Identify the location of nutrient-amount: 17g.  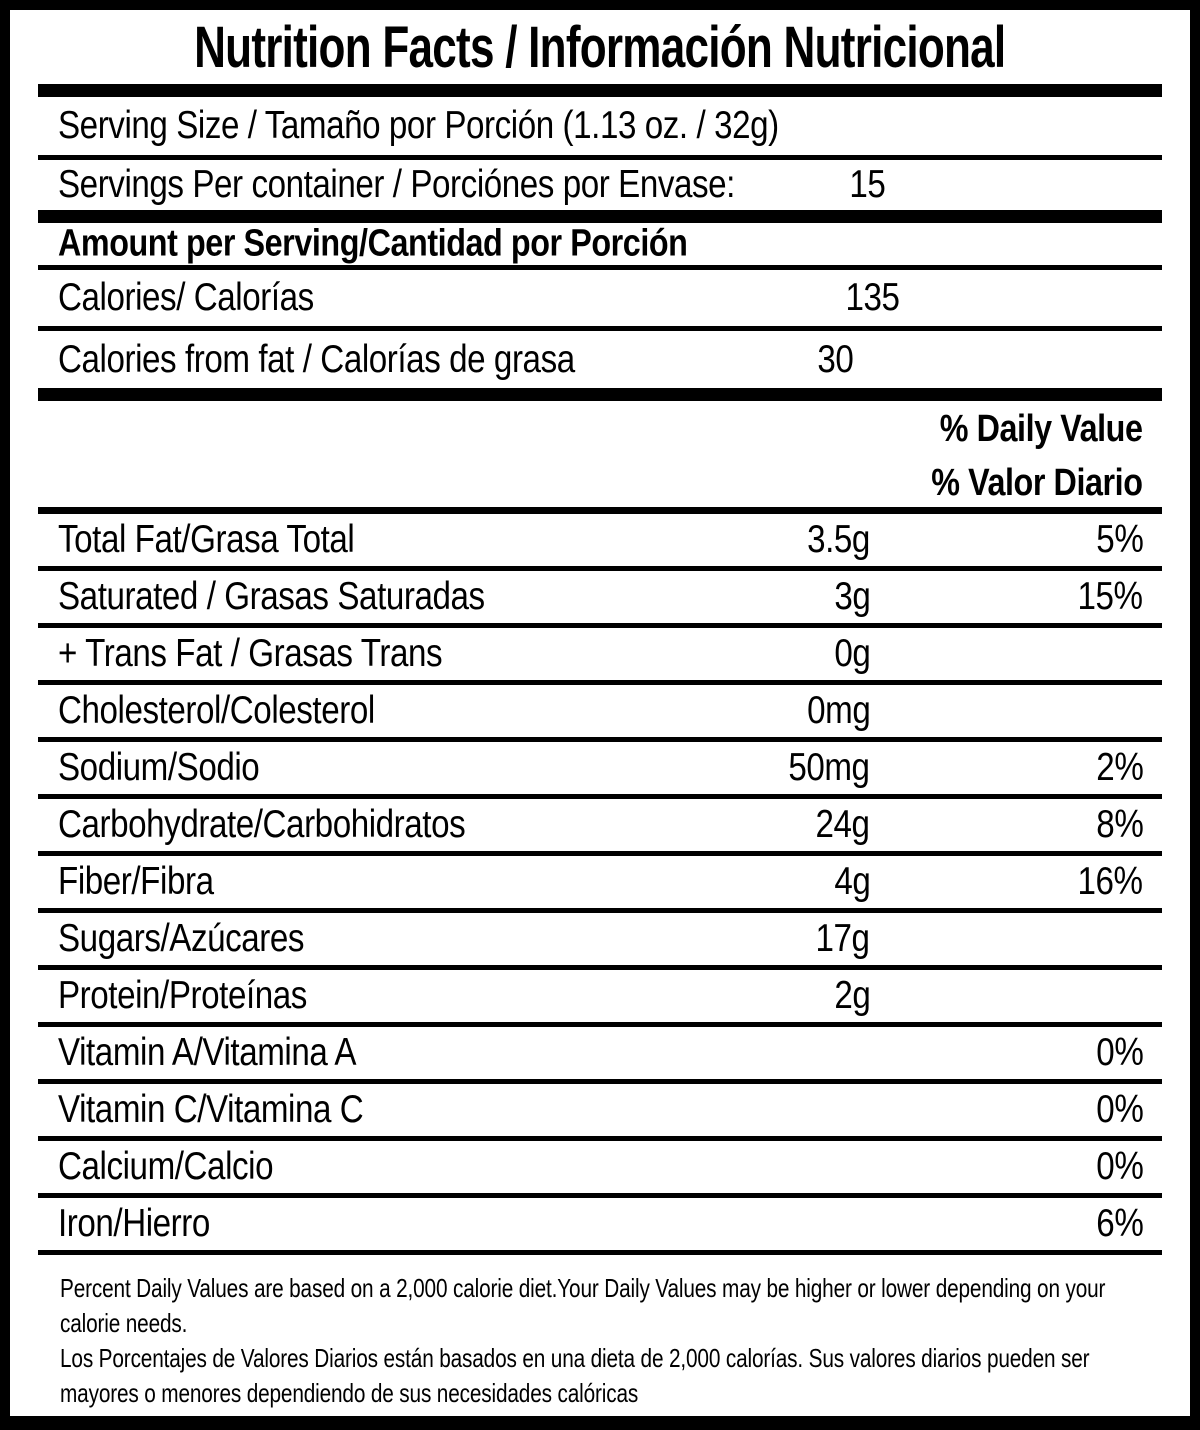
(842, 938).